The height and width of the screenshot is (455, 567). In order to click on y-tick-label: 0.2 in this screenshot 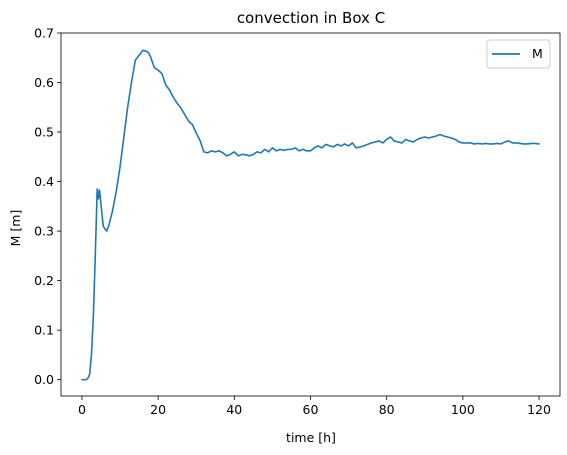, I will do `click(44, 280)`.